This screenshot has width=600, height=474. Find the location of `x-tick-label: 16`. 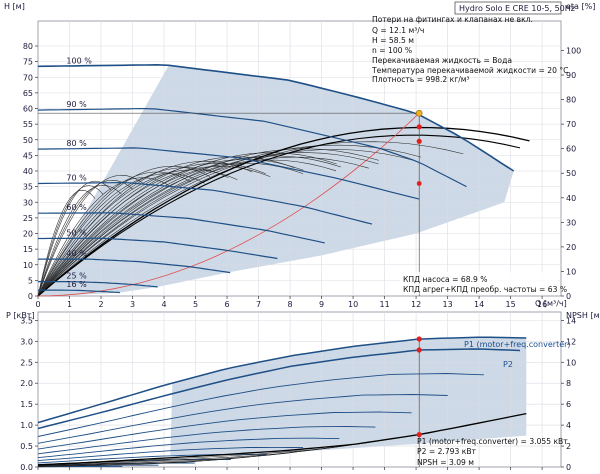

x-tick-label: 16 is located at coordinates (542, 304).